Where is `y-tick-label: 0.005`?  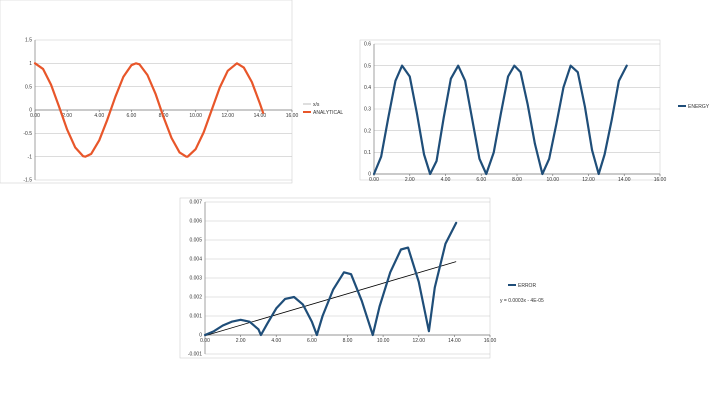 y-tick-label: 0.005 is located at coordinates (195, 241).